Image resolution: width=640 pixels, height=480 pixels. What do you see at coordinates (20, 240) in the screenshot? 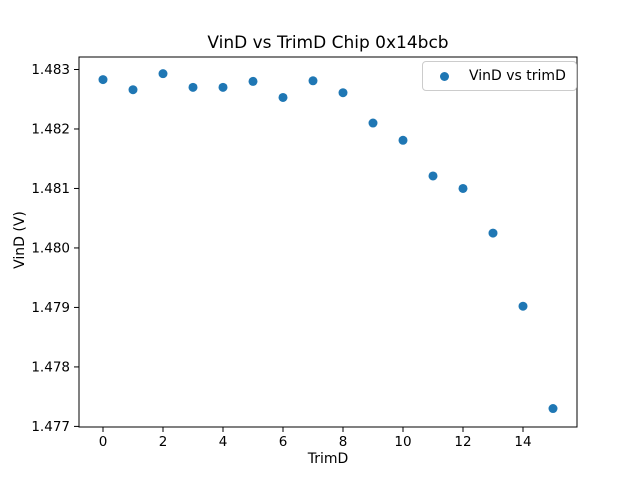
I see `y-axis-label: VinD (V)` at bounding box center [20, 240].